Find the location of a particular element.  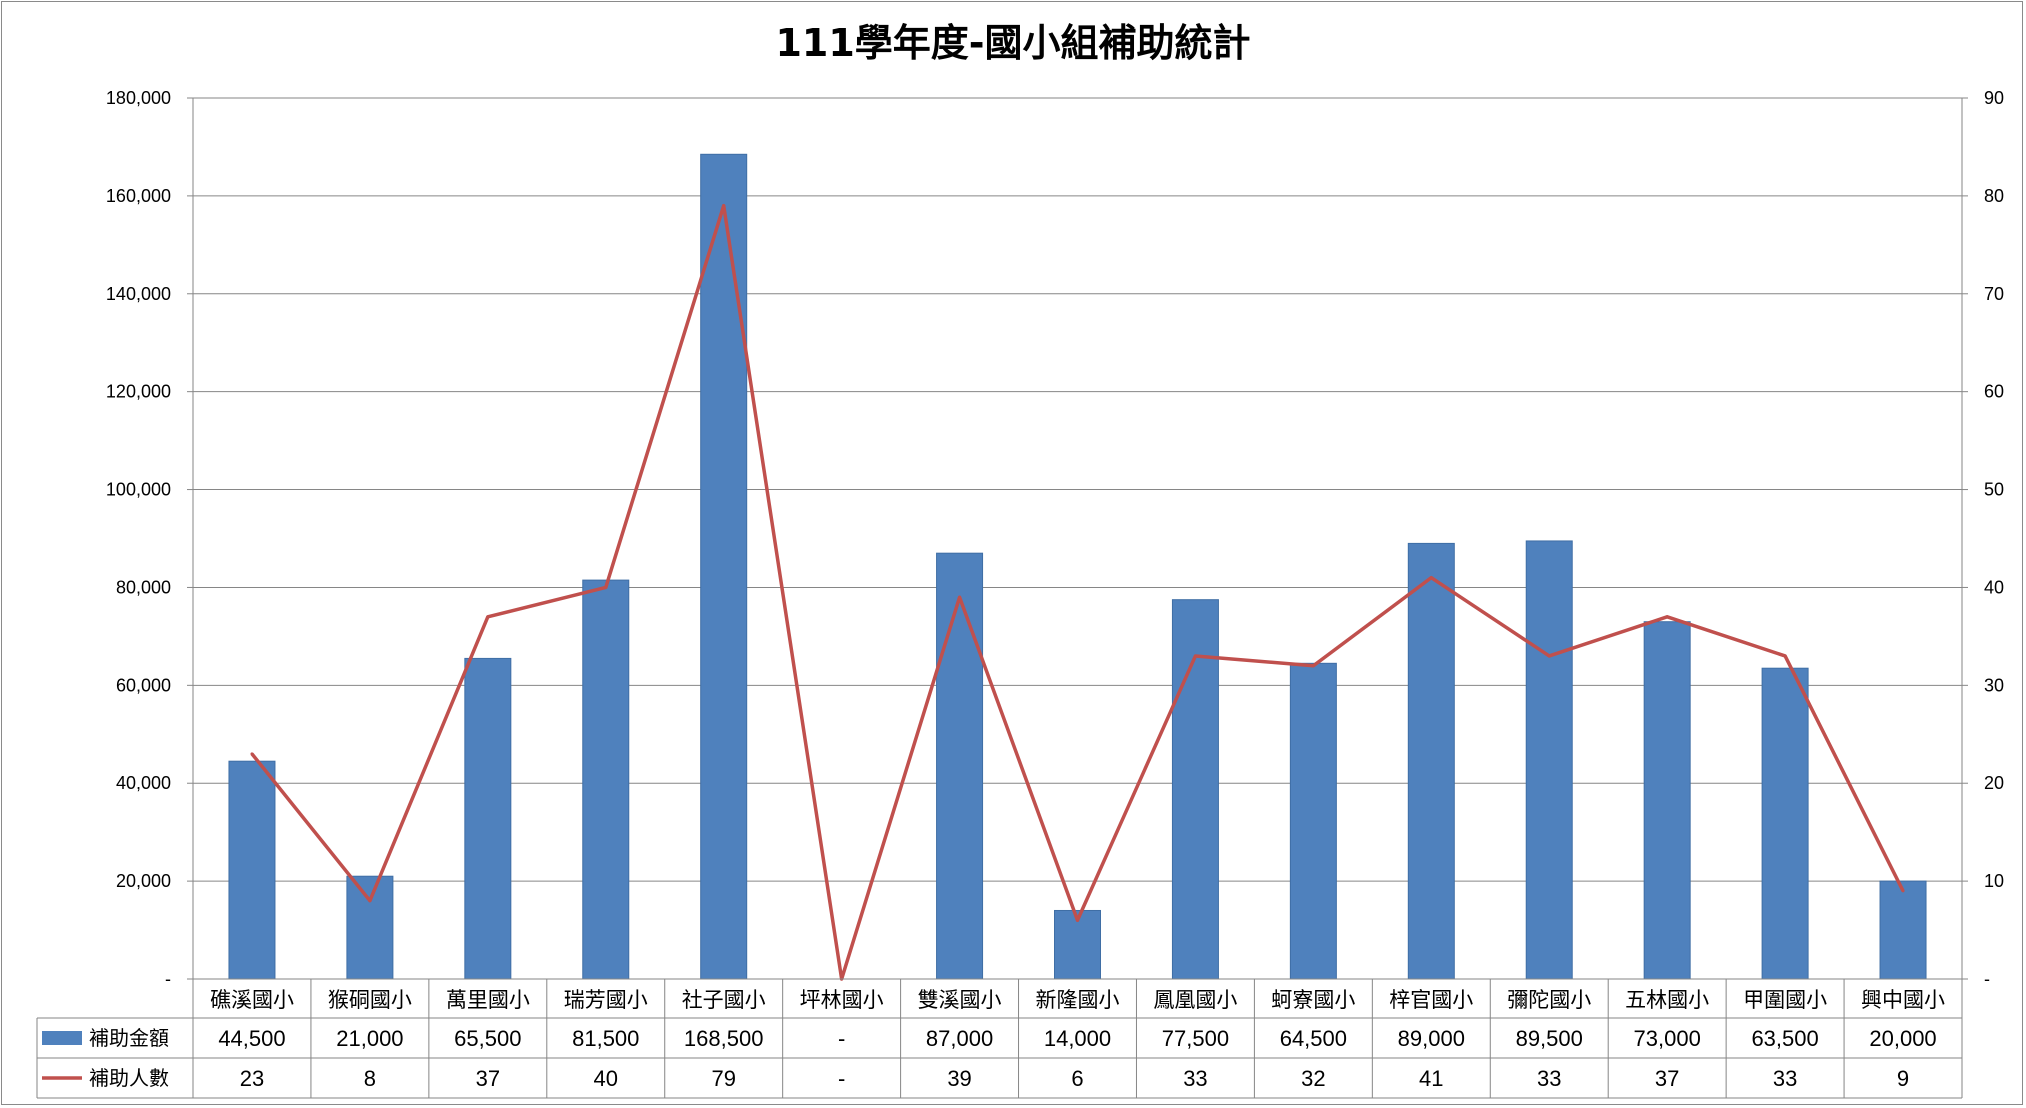

table-cell: 64,500 is located at coordinates (1313, 1038).